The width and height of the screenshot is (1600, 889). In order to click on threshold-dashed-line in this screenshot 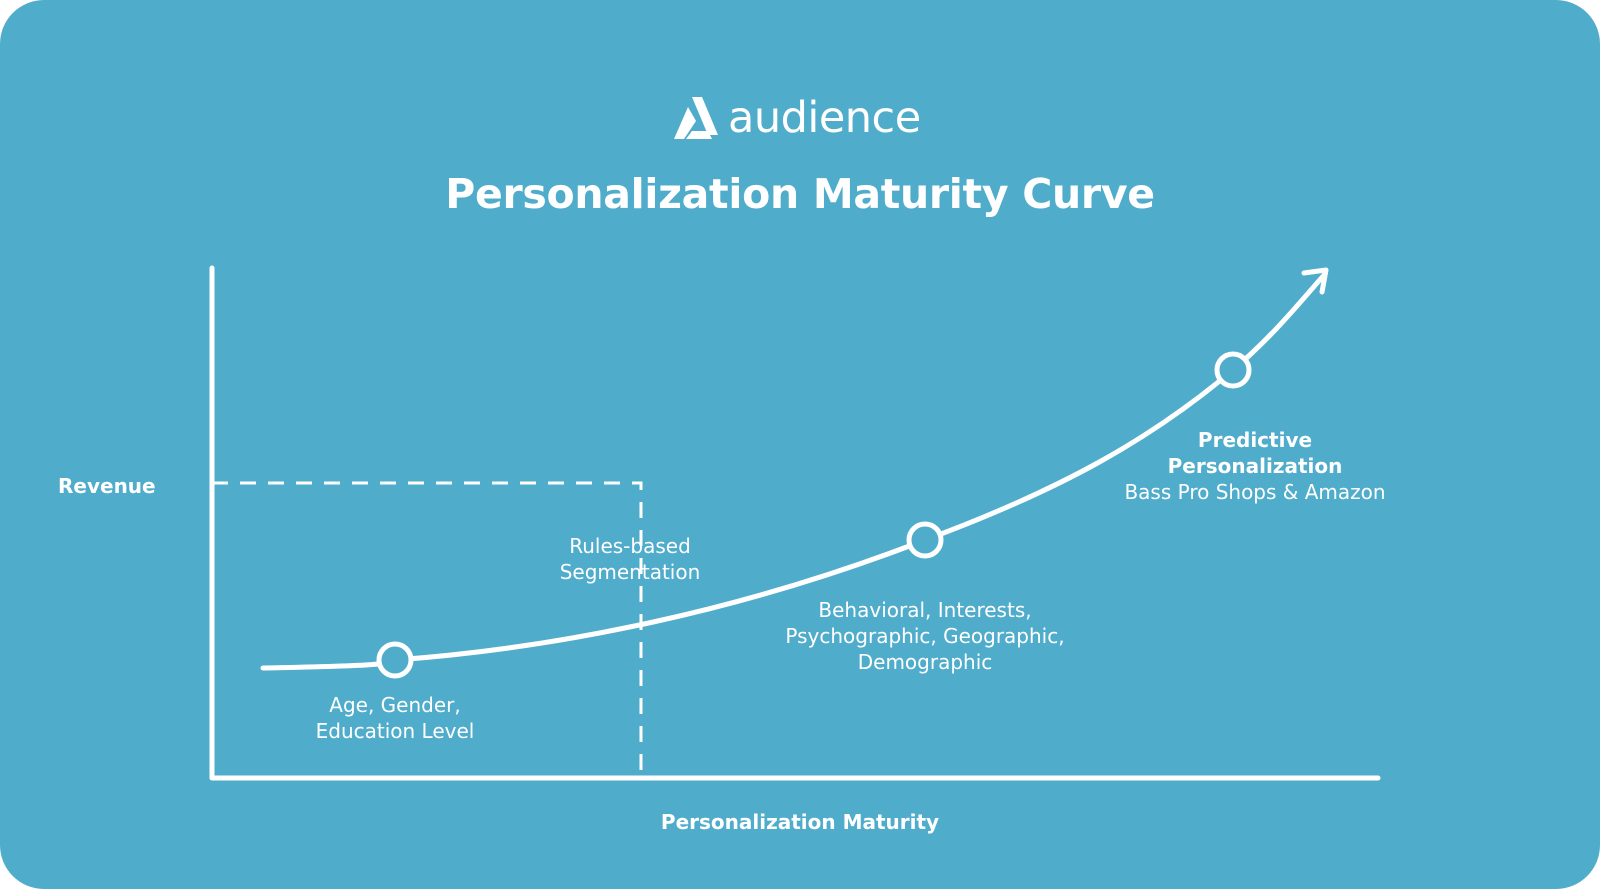, I will do `click(427, 629)`.